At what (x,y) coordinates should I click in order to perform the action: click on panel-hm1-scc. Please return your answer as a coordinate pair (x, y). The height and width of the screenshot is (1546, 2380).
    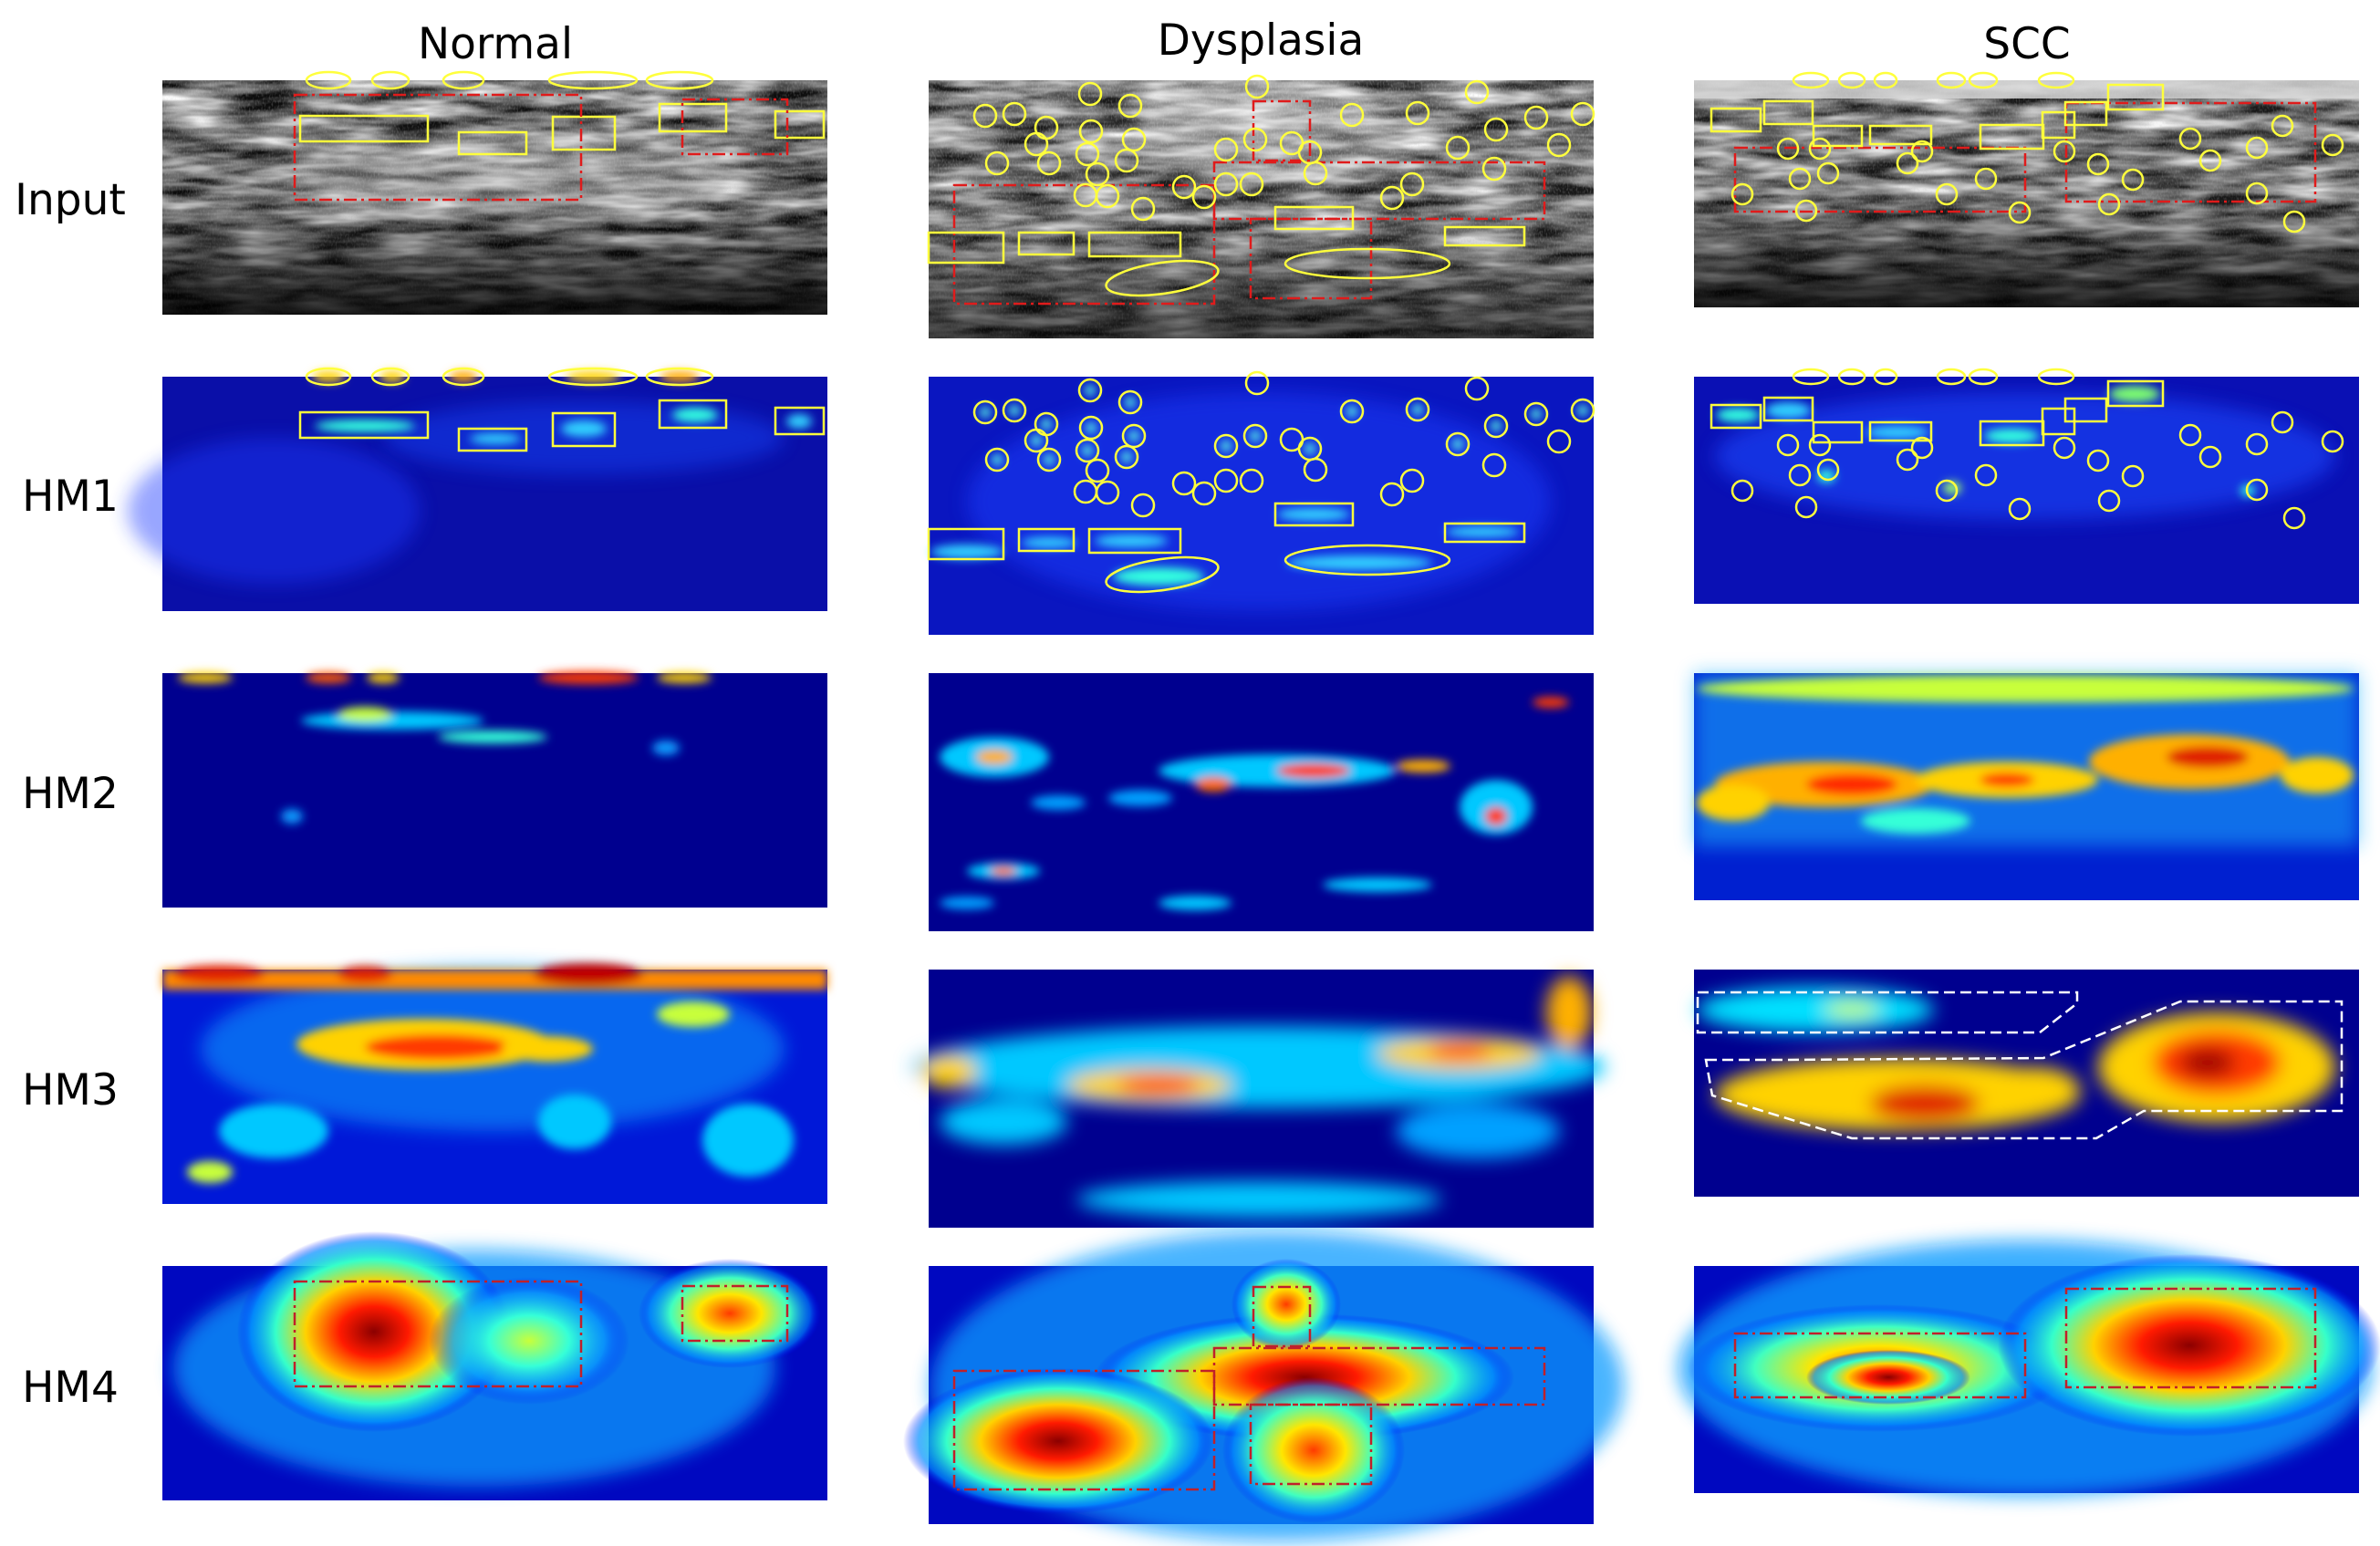
    Looking at the image, I should click on (2027, 486).